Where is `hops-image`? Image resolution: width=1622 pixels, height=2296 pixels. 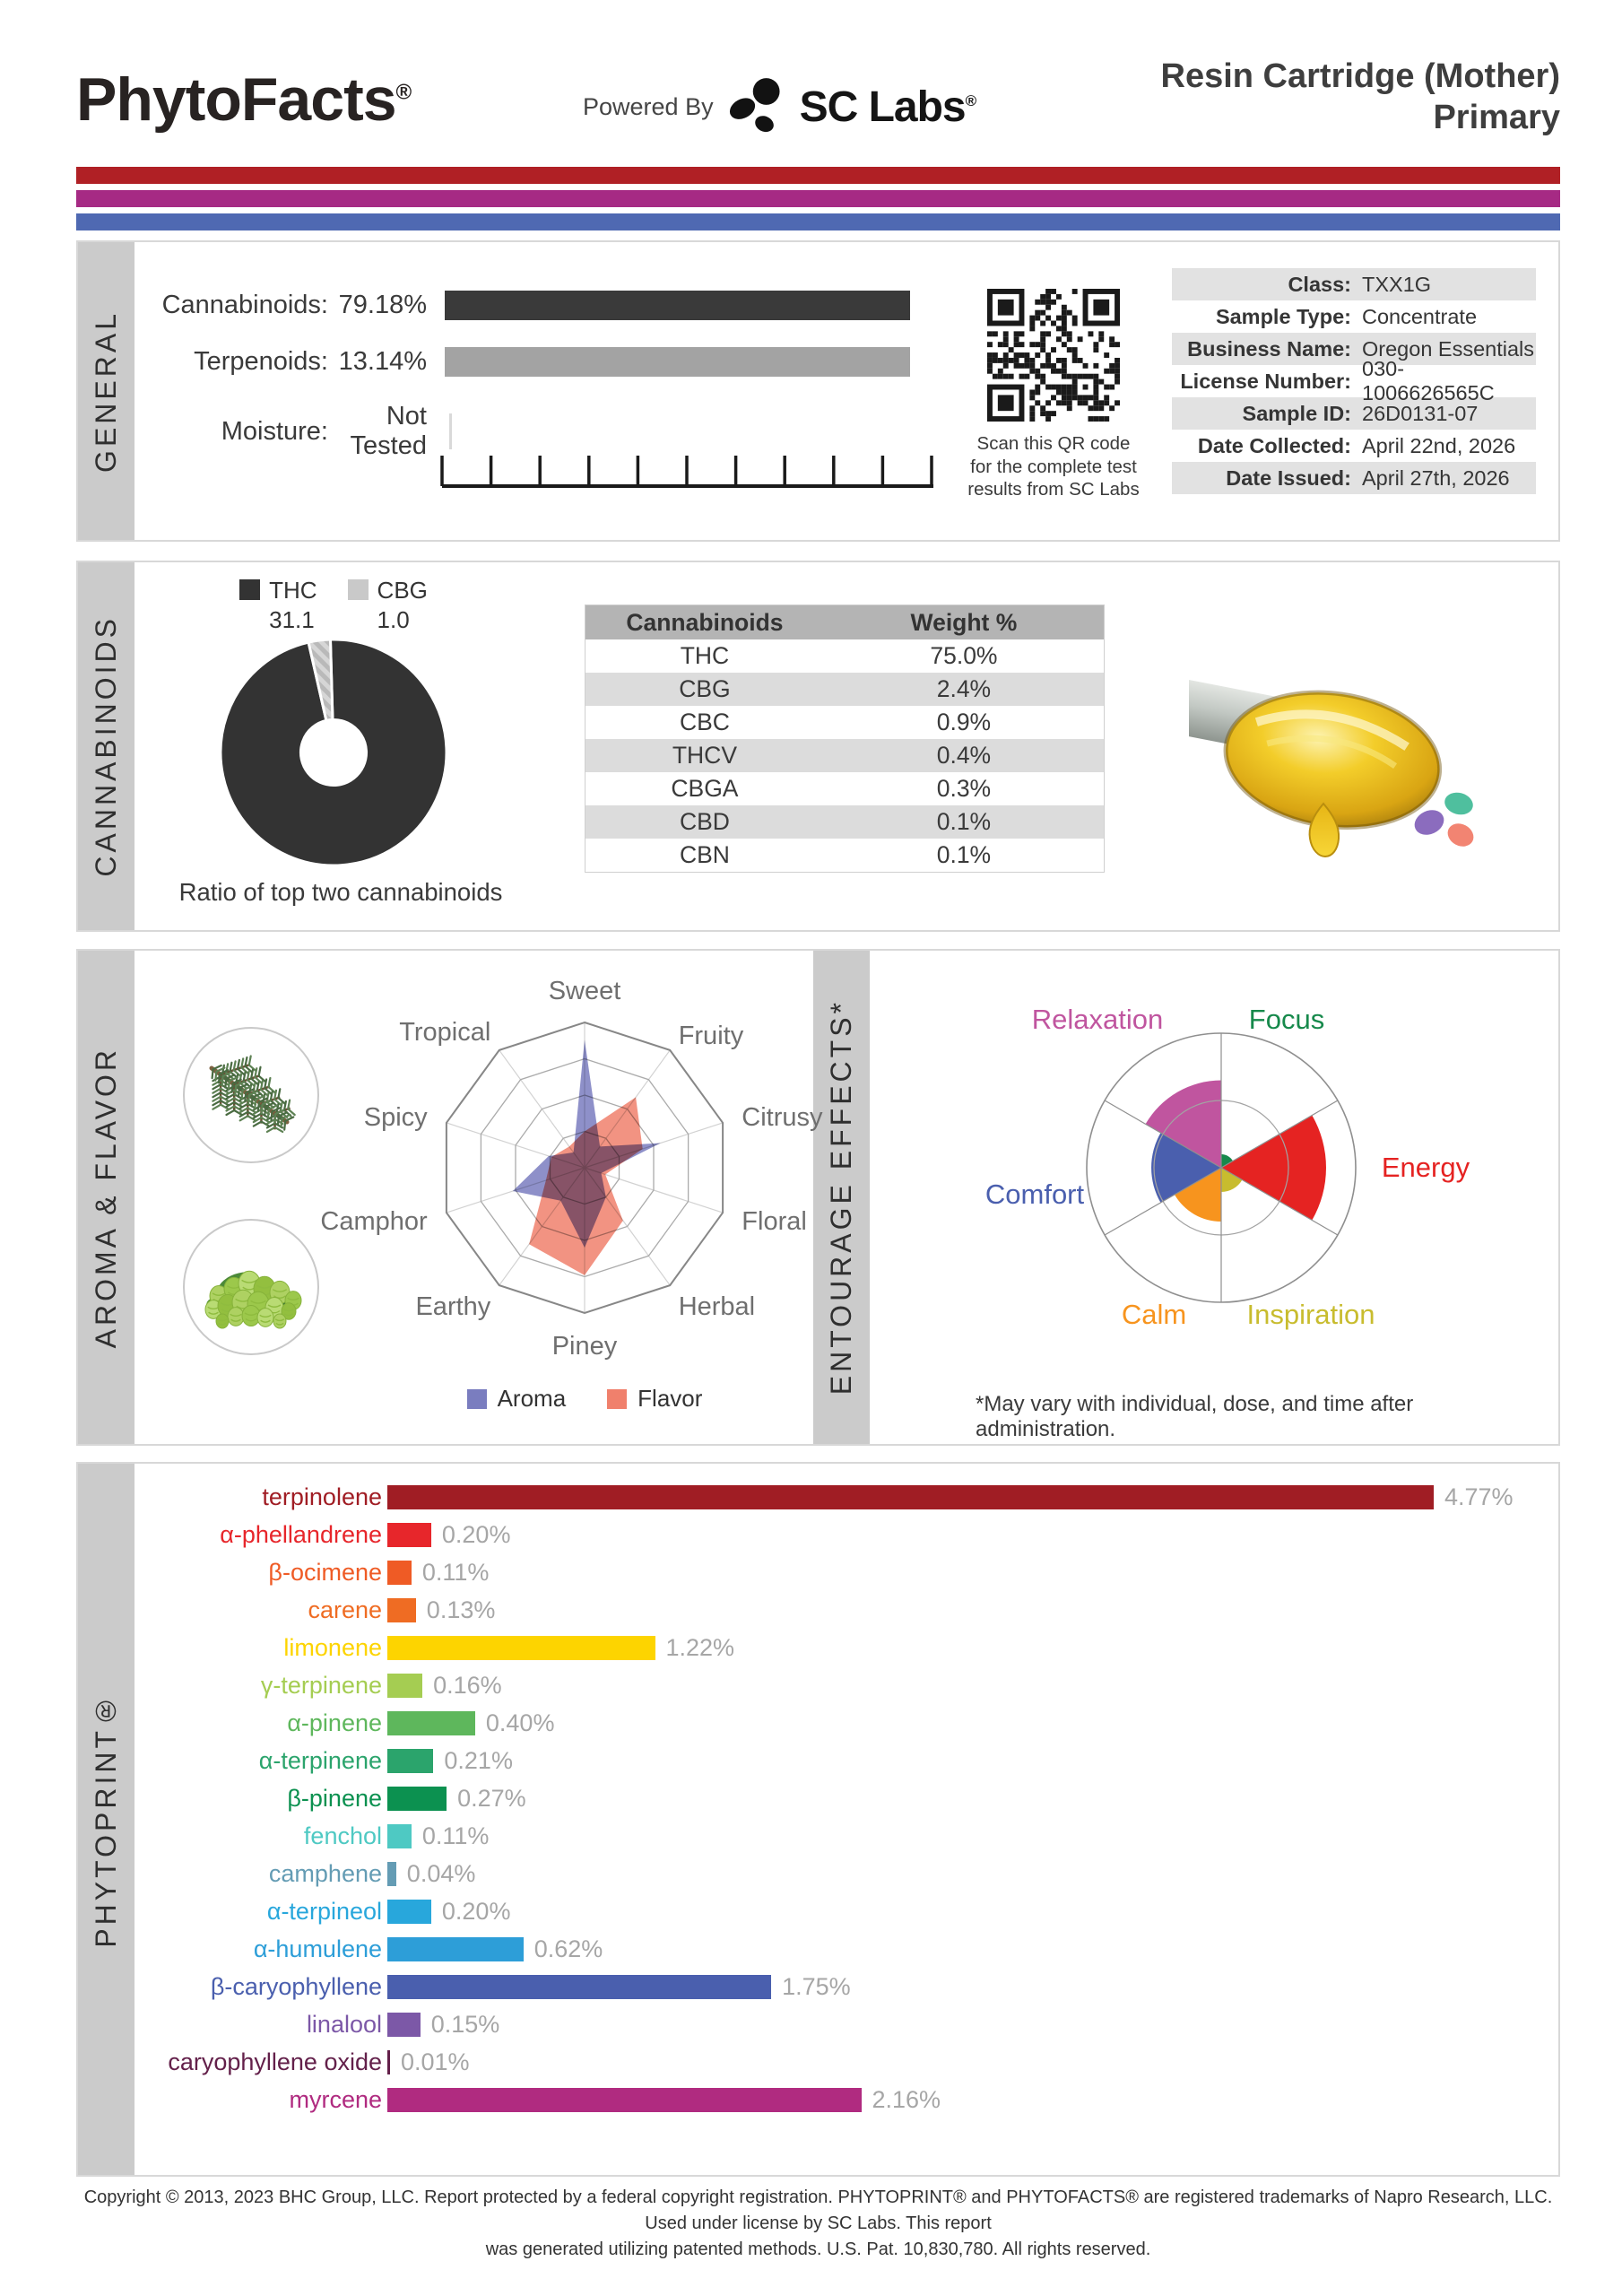 hops-image is located at coordinates (251, 1287).